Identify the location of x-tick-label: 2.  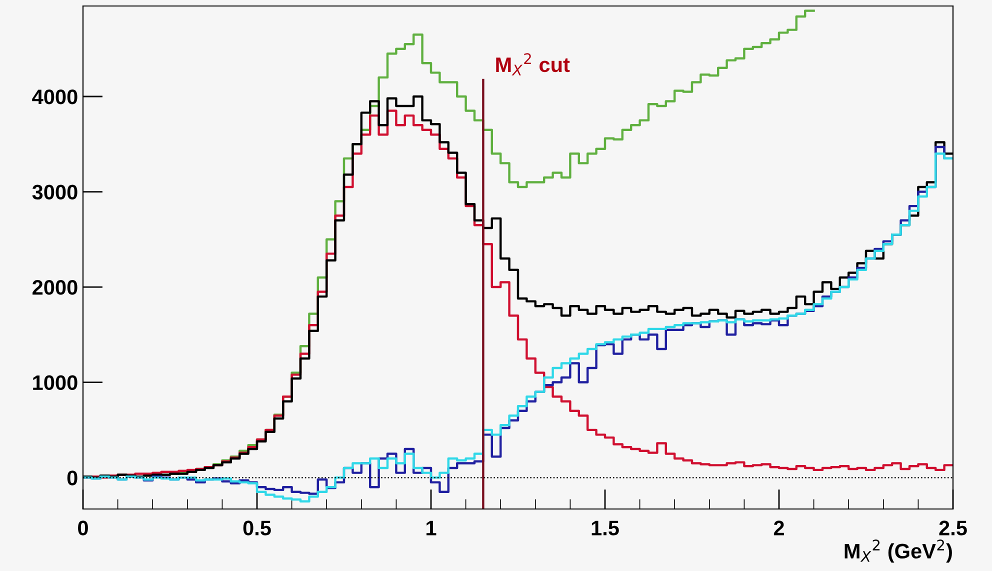
(779, 528).